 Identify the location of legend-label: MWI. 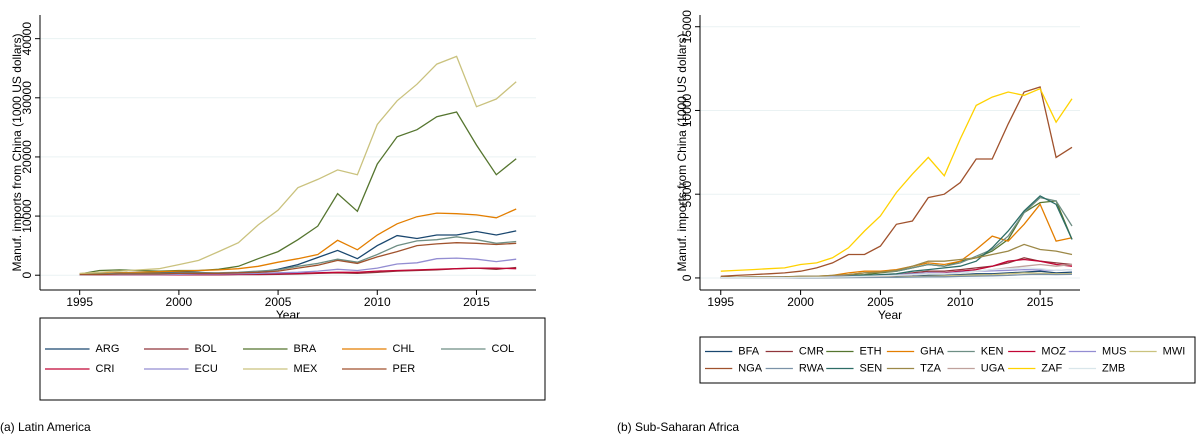
(1174, 351).